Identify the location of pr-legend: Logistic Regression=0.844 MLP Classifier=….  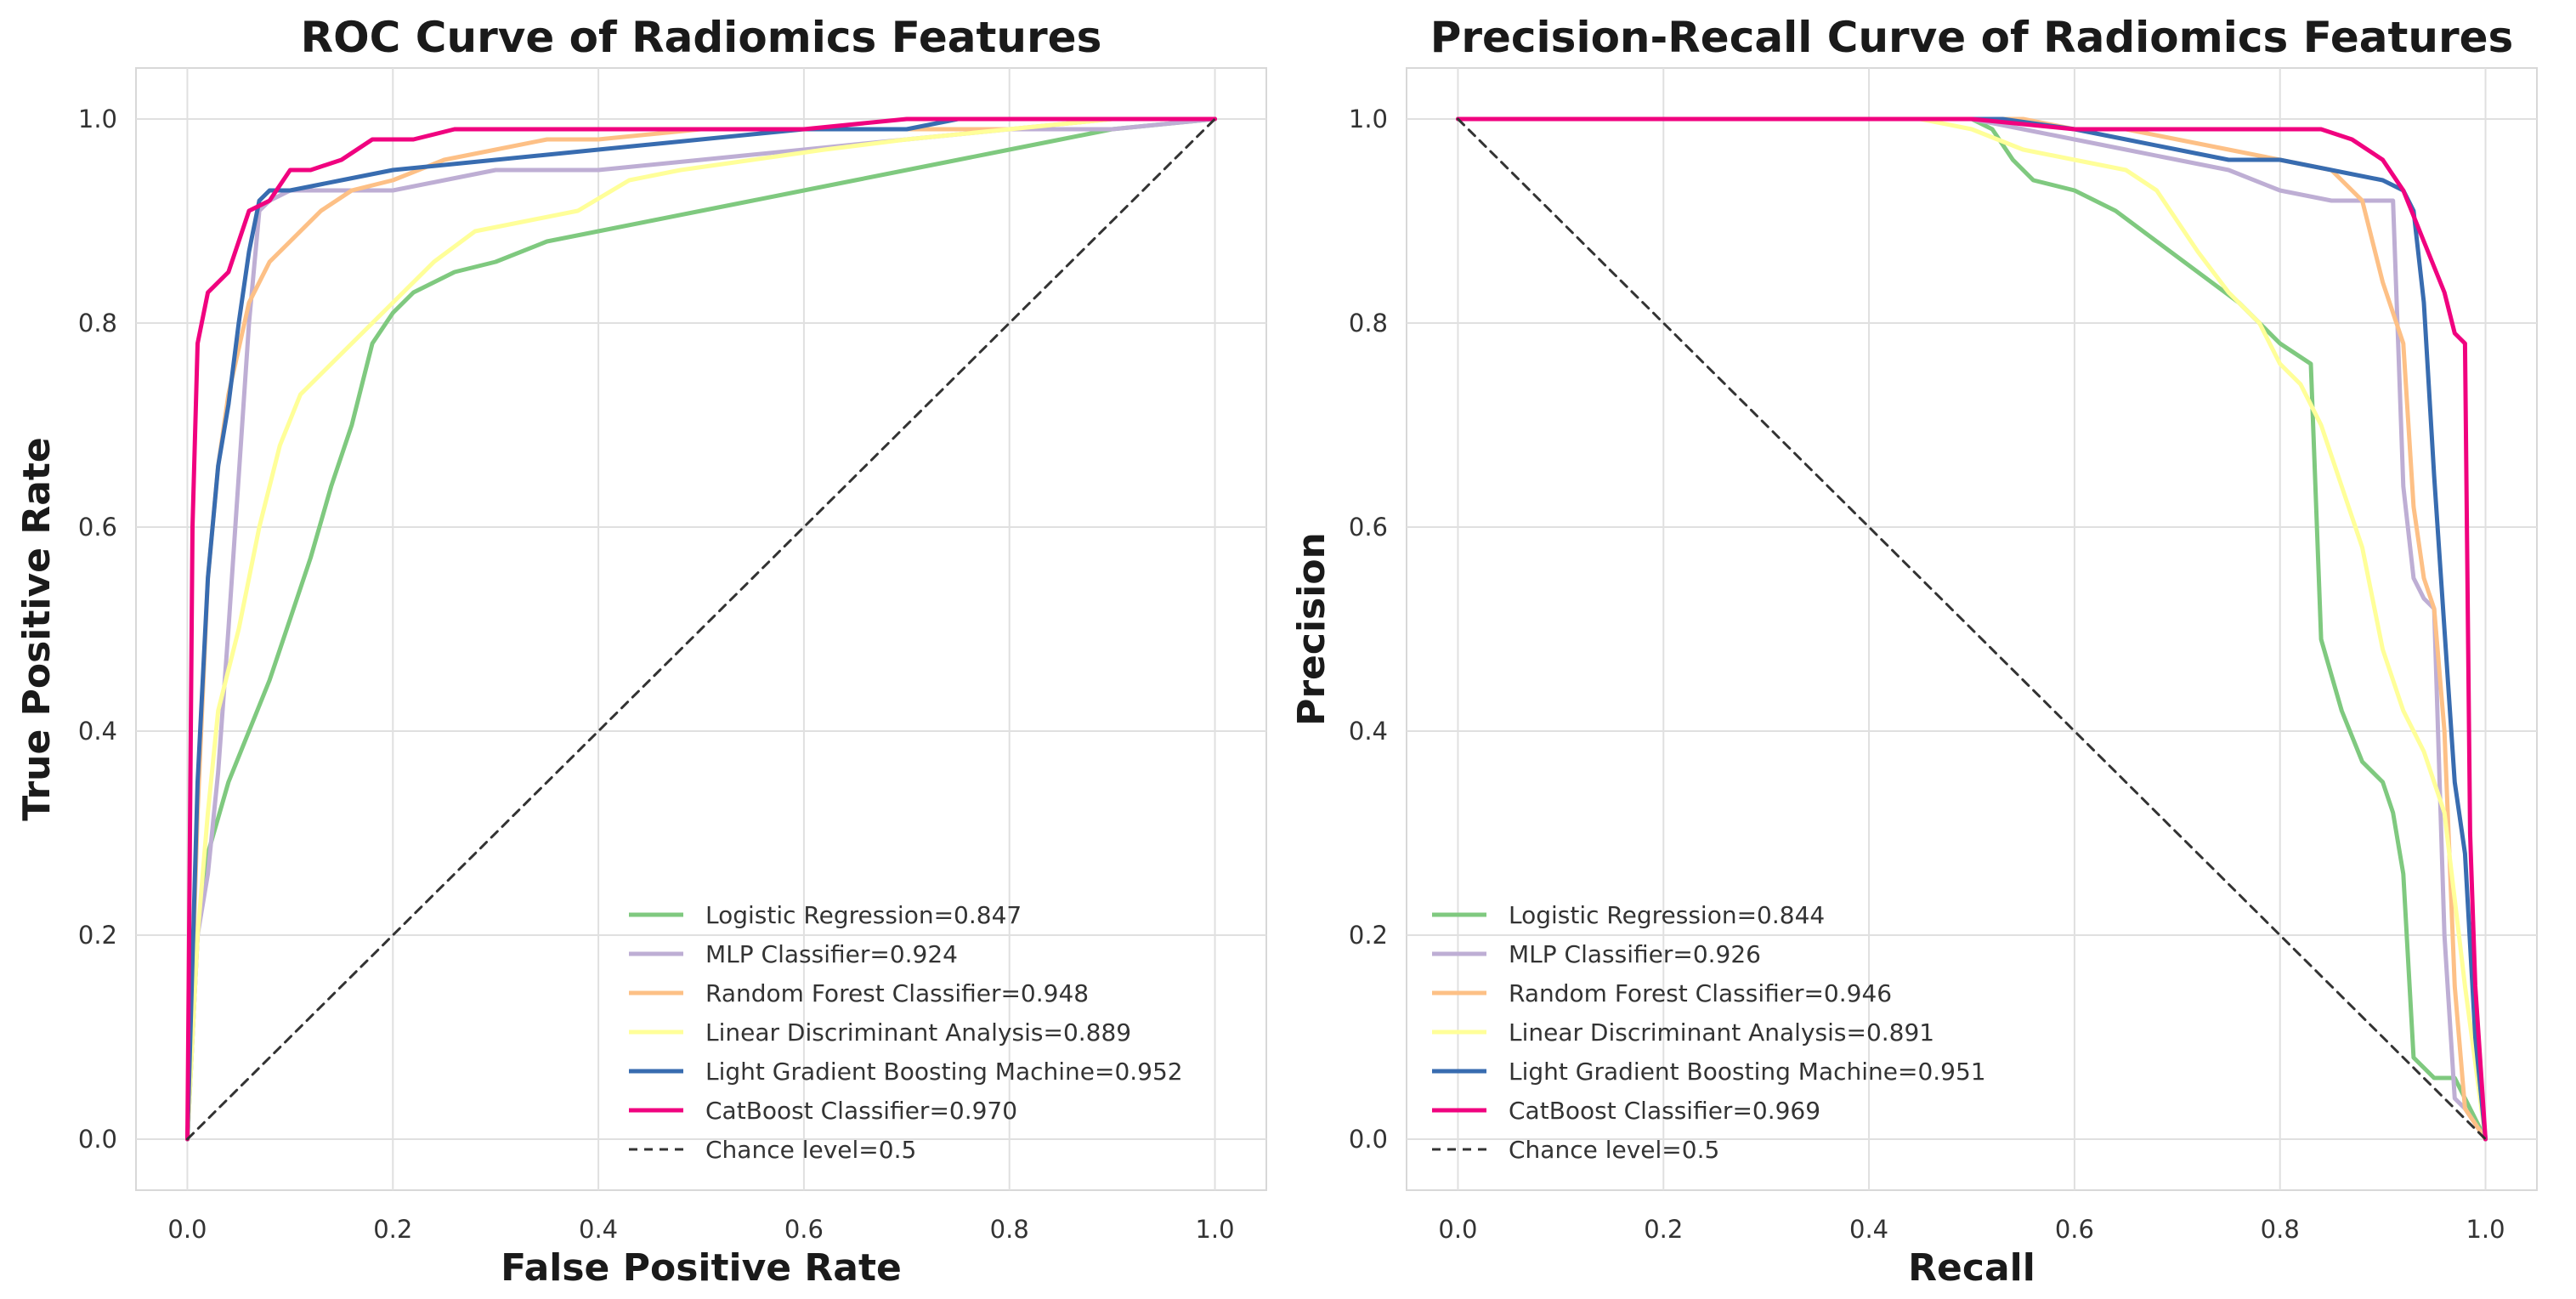
(1709, 1032).